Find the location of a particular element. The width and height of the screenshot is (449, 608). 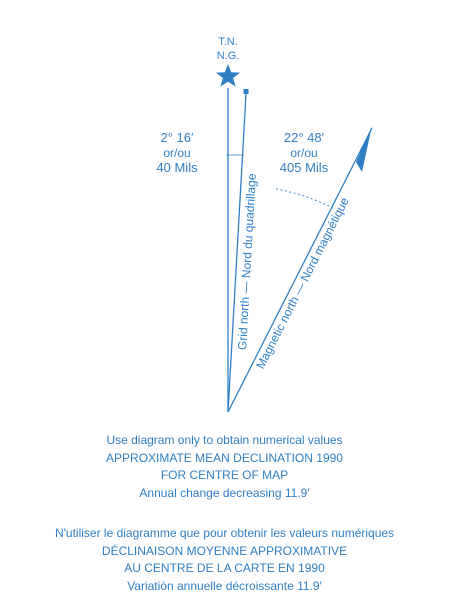

true-north-label-1: T.N. is located at coordinates (228, 42).